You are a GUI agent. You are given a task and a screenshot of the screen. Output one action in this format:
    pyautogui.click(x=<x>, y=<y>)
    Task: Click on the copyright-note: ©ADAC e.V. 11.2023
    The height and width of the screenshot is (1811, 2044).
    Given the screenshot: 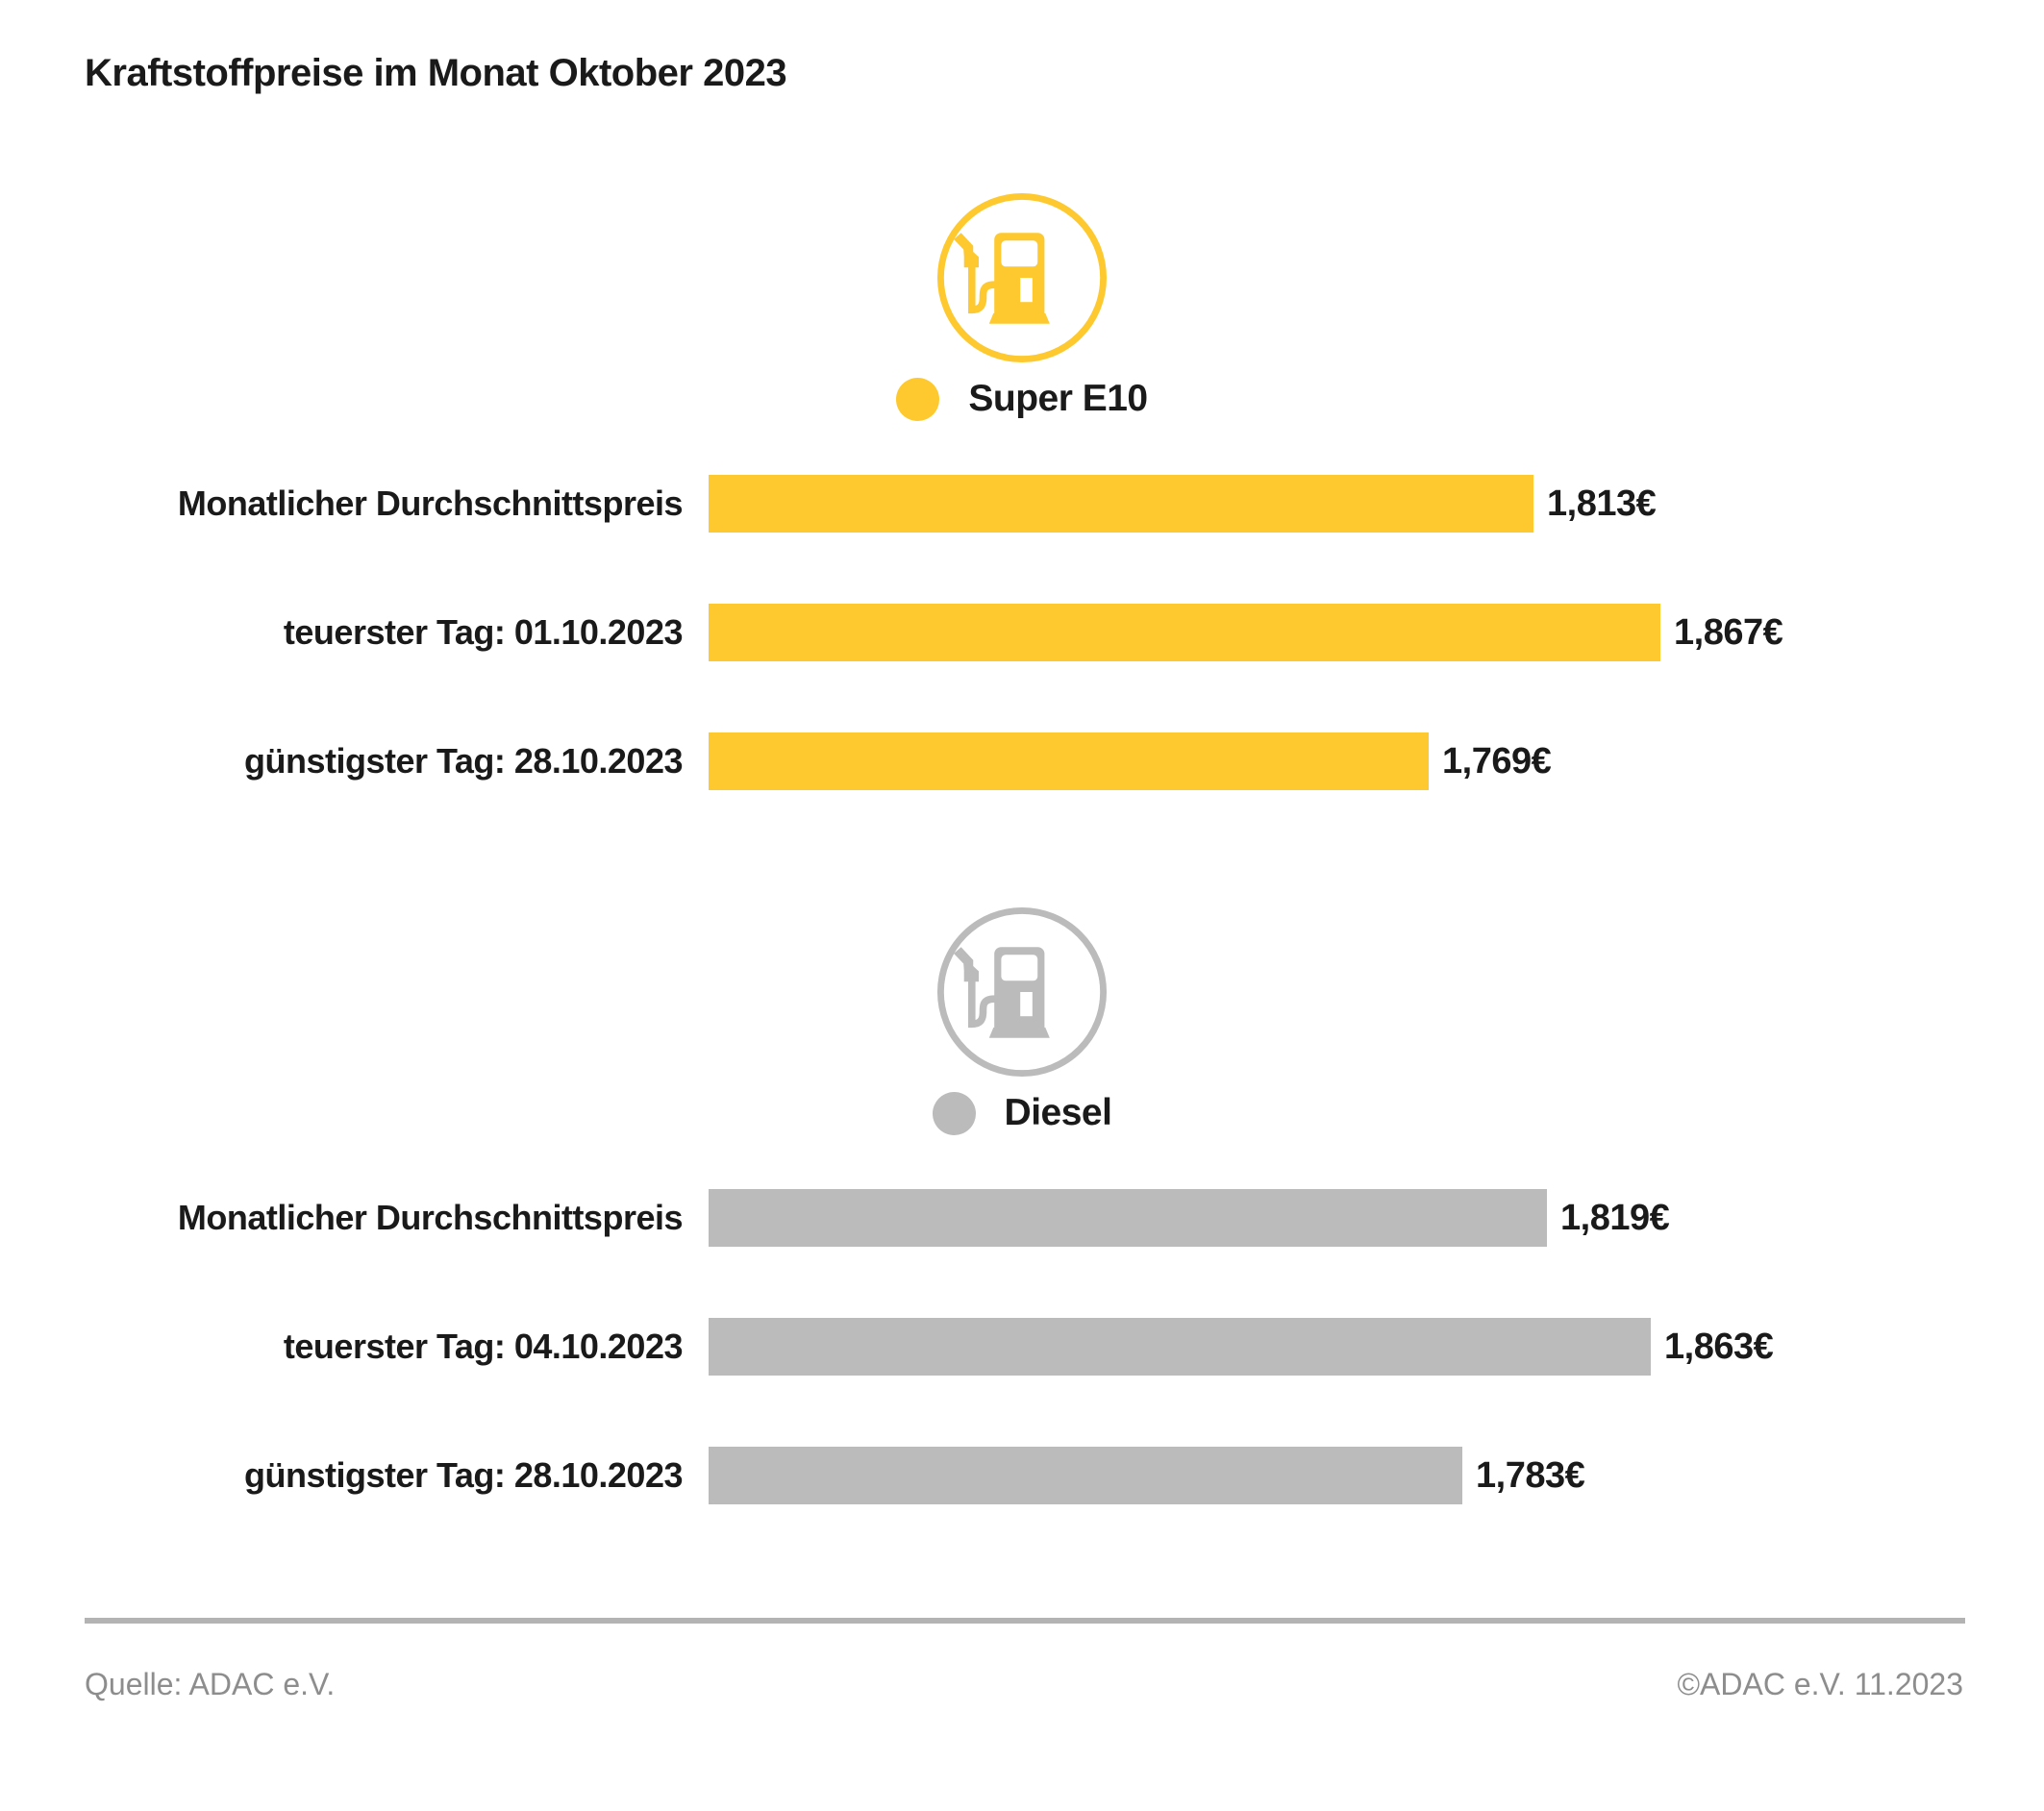 What is the action you would take?
    pyautogui.click(x=1820, y=1684)
    